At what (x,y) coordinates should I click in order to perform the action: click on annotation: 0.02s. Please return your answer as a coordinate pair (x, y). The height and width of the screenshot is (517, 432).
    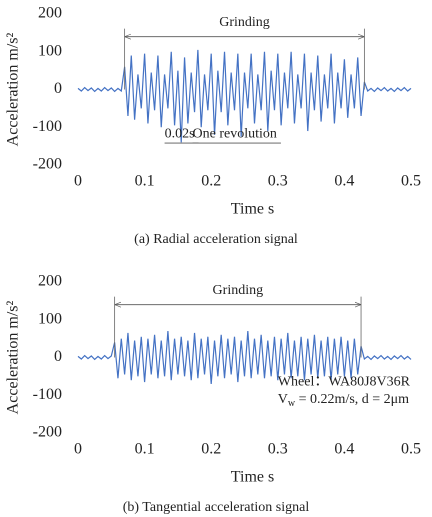
    Looking at the image, I should click on (180, 133).